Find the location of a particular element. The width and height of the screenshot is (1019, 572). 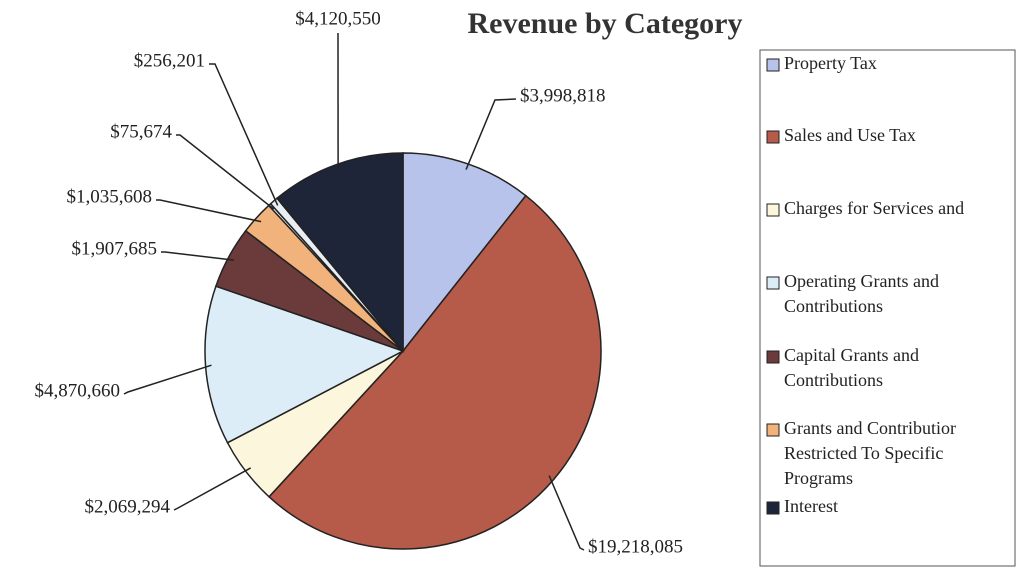

legend-label: Interest is located at coordinates (811, 506).